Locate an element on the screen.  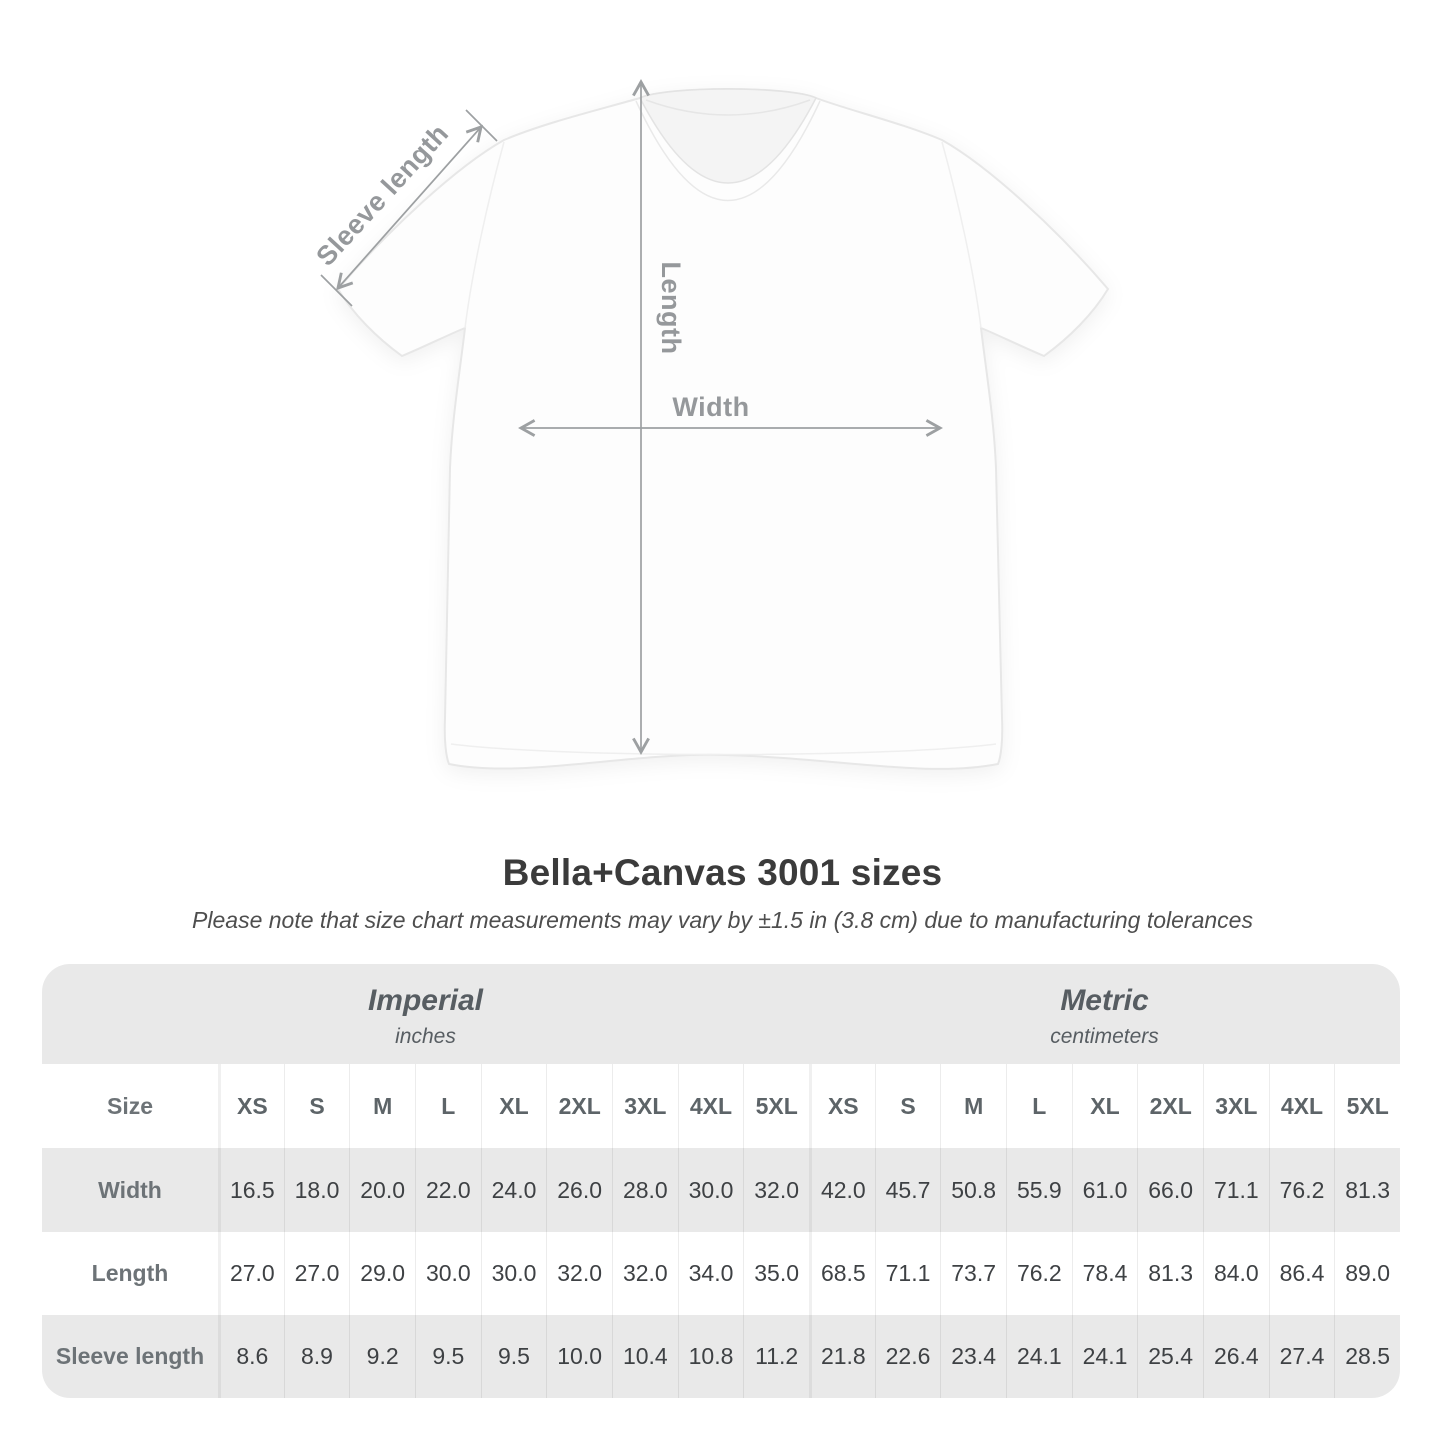
width-label: Width is located at coordinates (710, 407).